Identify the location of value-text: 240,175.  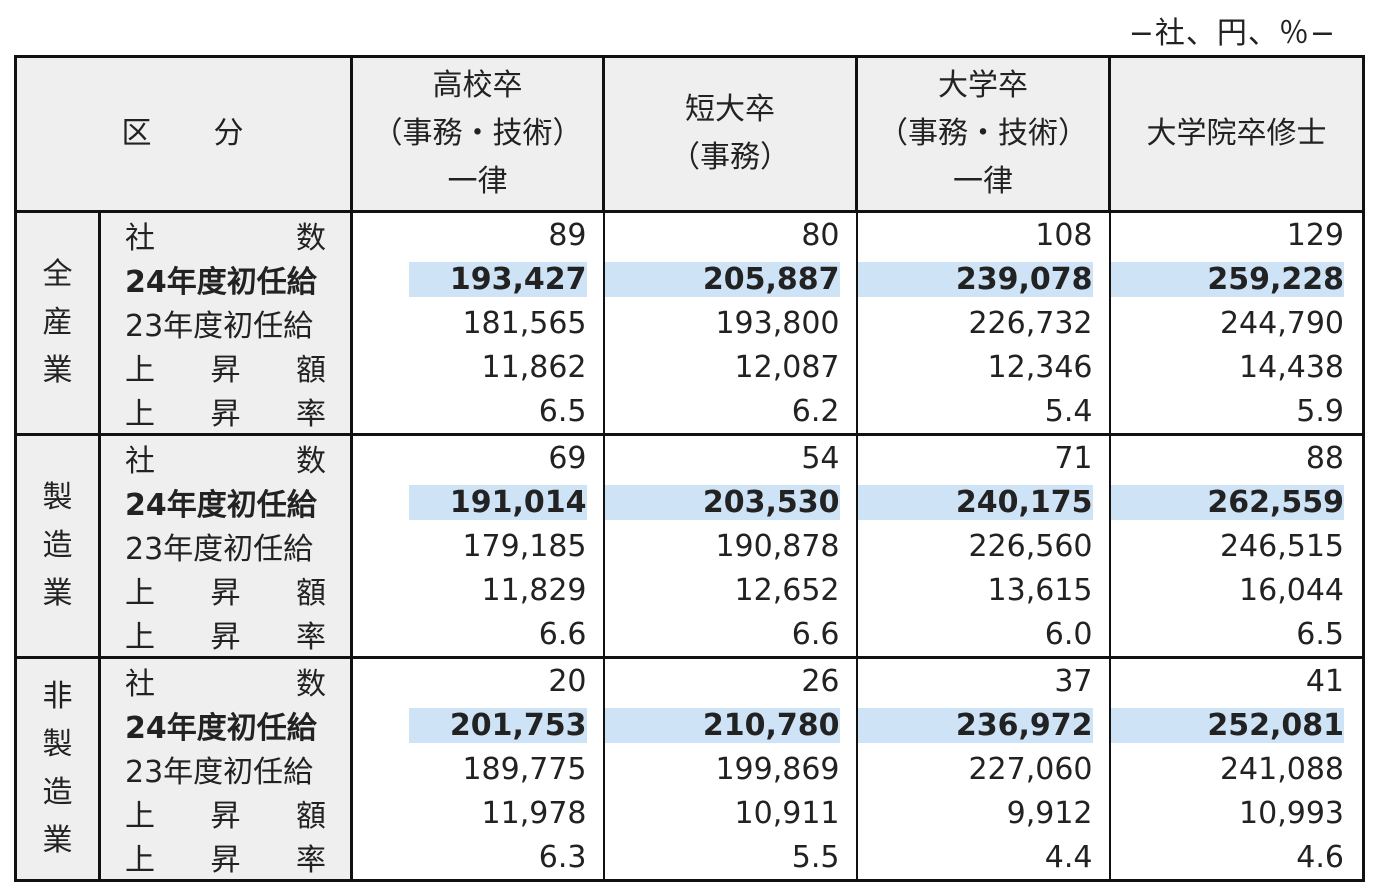
(975, 502).